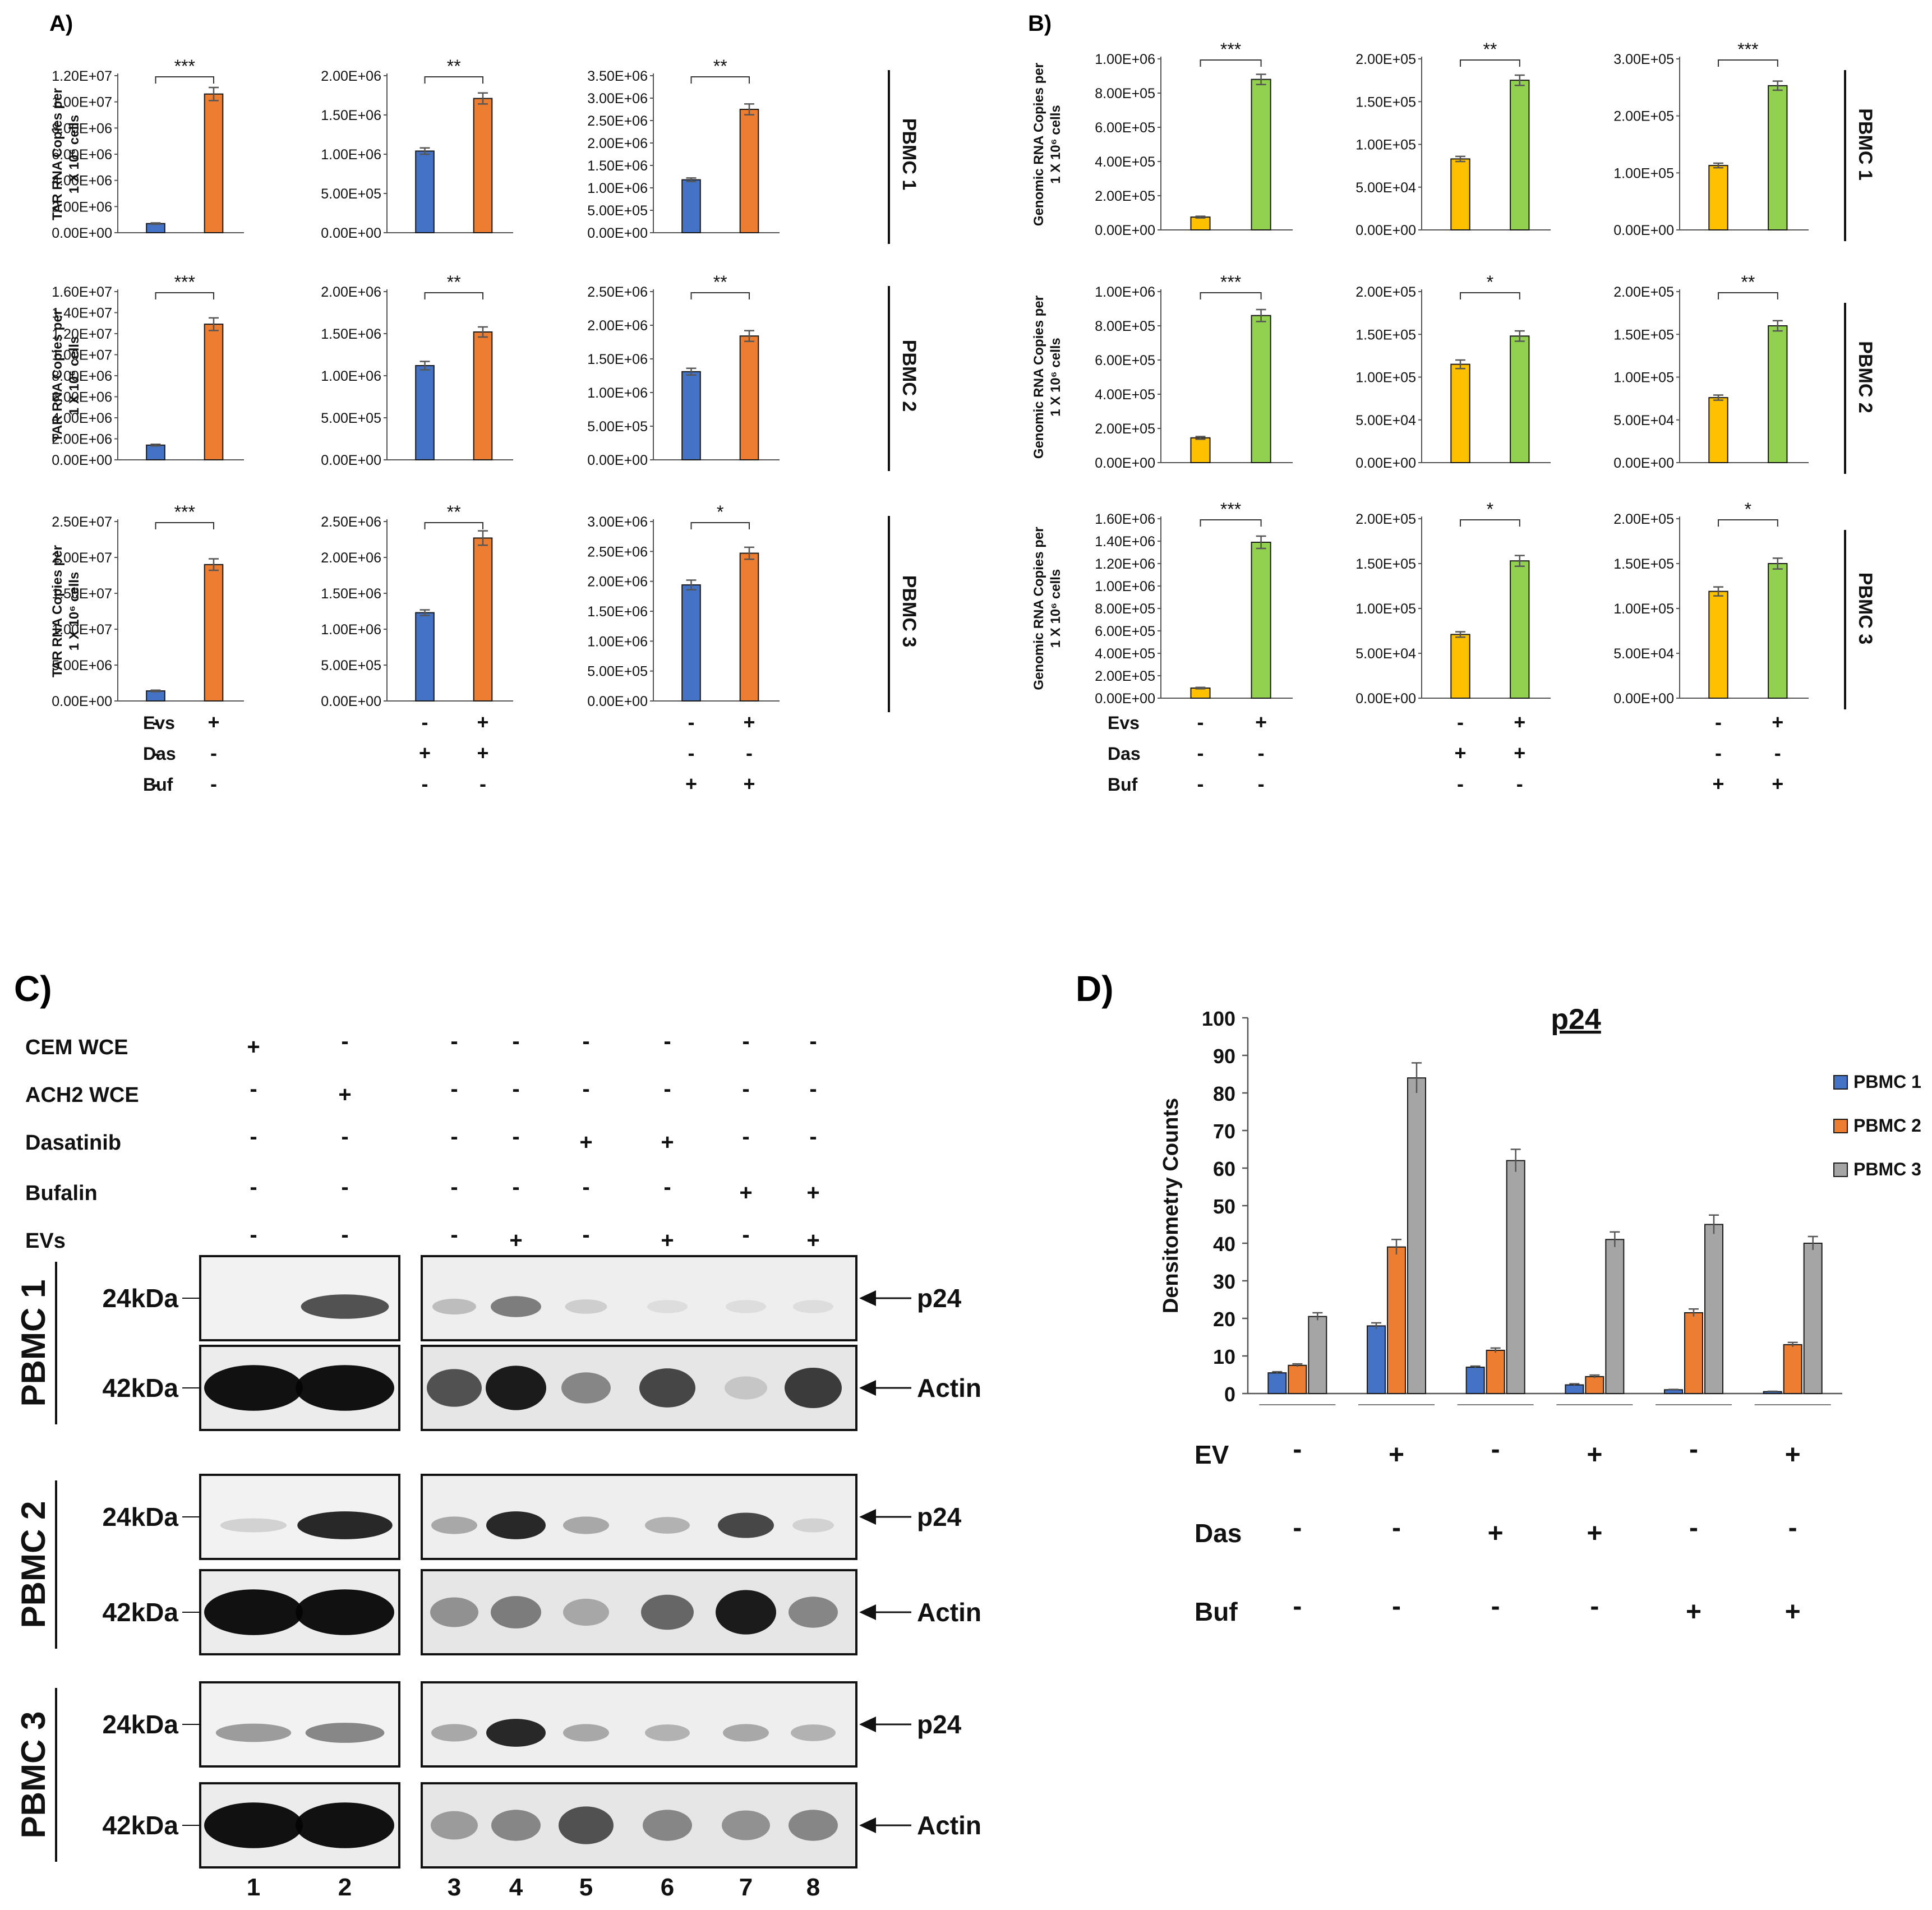  What do you see at coordinates (618, 292) in the screenshot?
I see `y-tick-label: 2.50E+06` at bounding box center [618, 292].